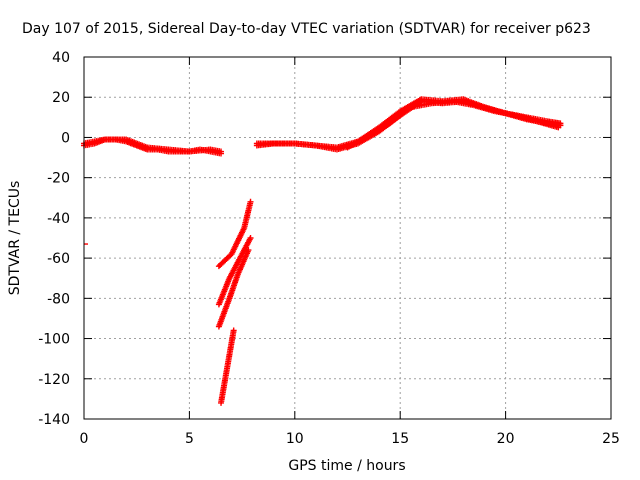 The image size is (640, 480). Describe the element at coordinates (58, 299) in the screenshot. I see `y-tick-label: -80` at that location.